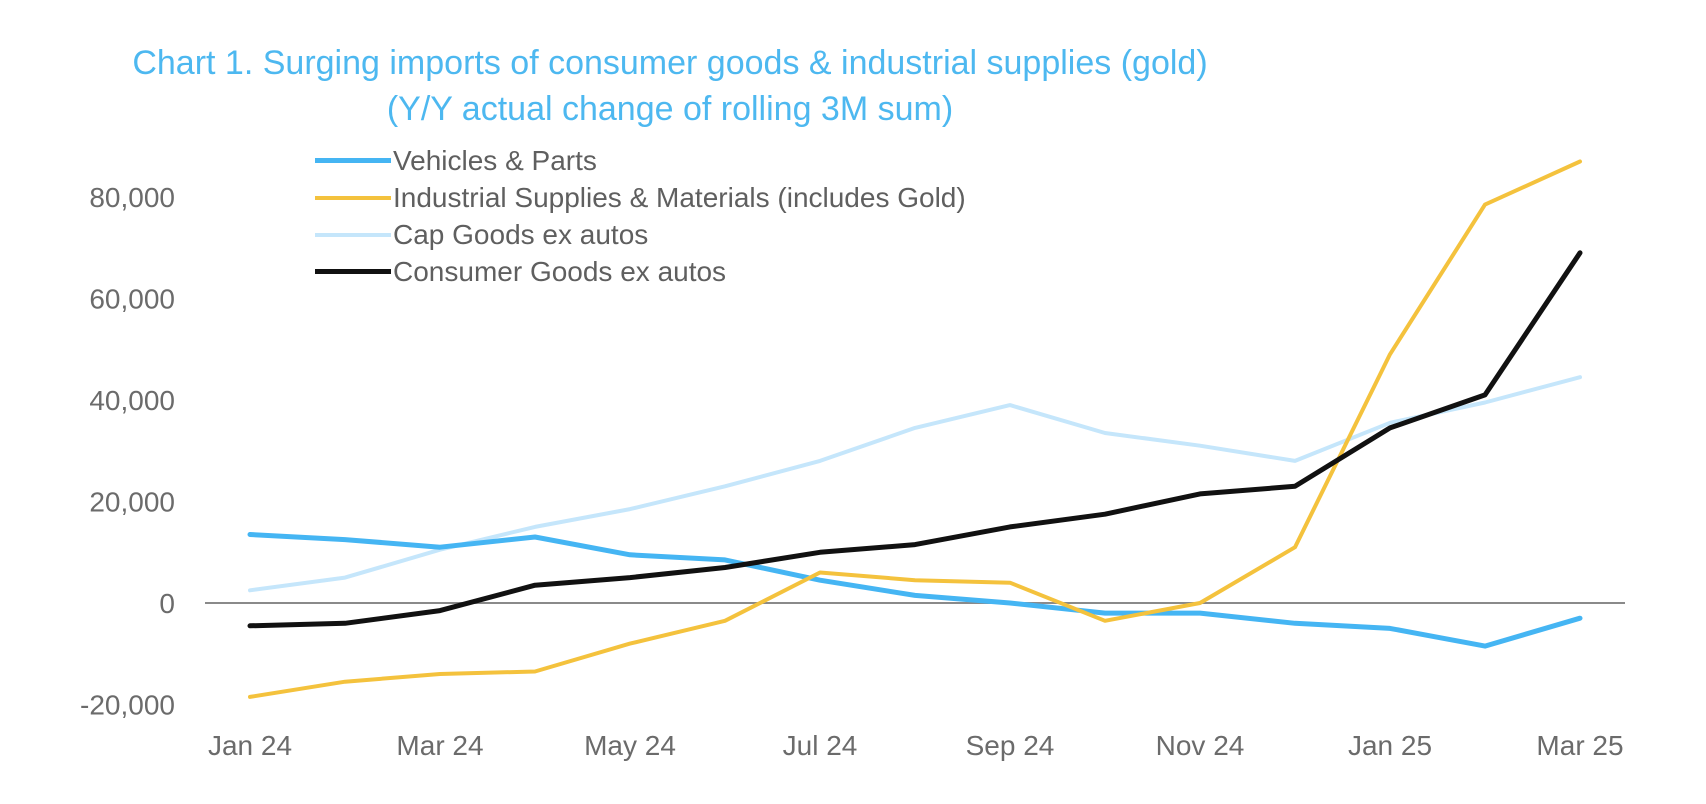 The height and width of the screenshot is (804, 1706). I want to click on y-tick-label: -20,000, so click(127, 705).